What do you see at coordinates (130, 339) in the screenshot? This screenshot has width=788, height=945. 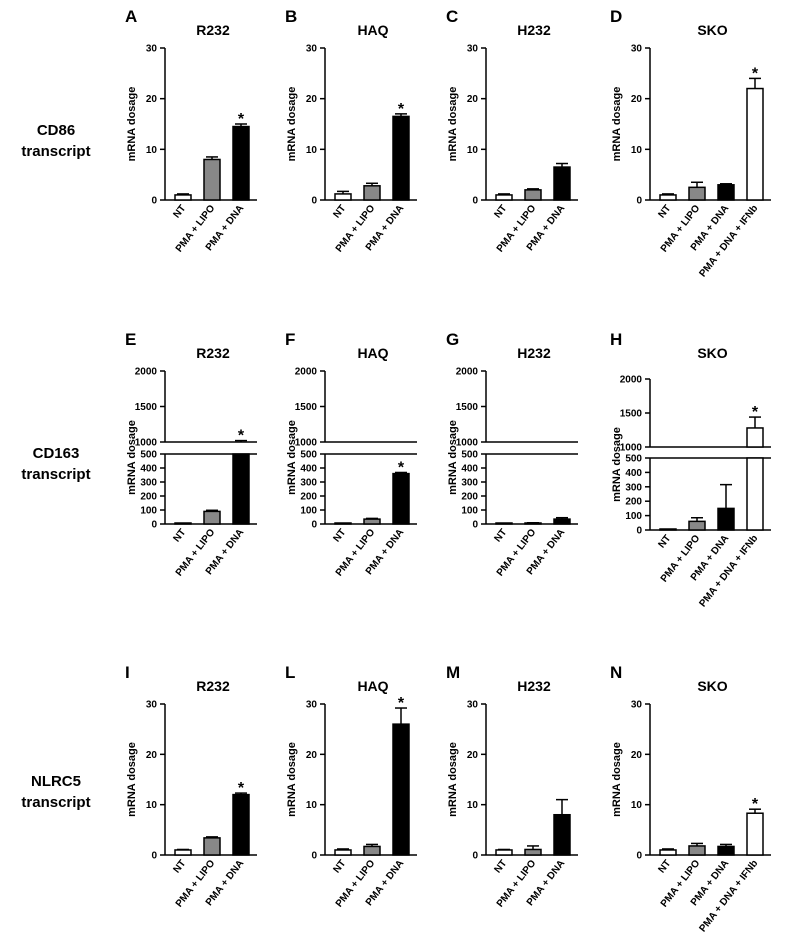 I see `panel-letter: E` at bounding box center [130, 339].